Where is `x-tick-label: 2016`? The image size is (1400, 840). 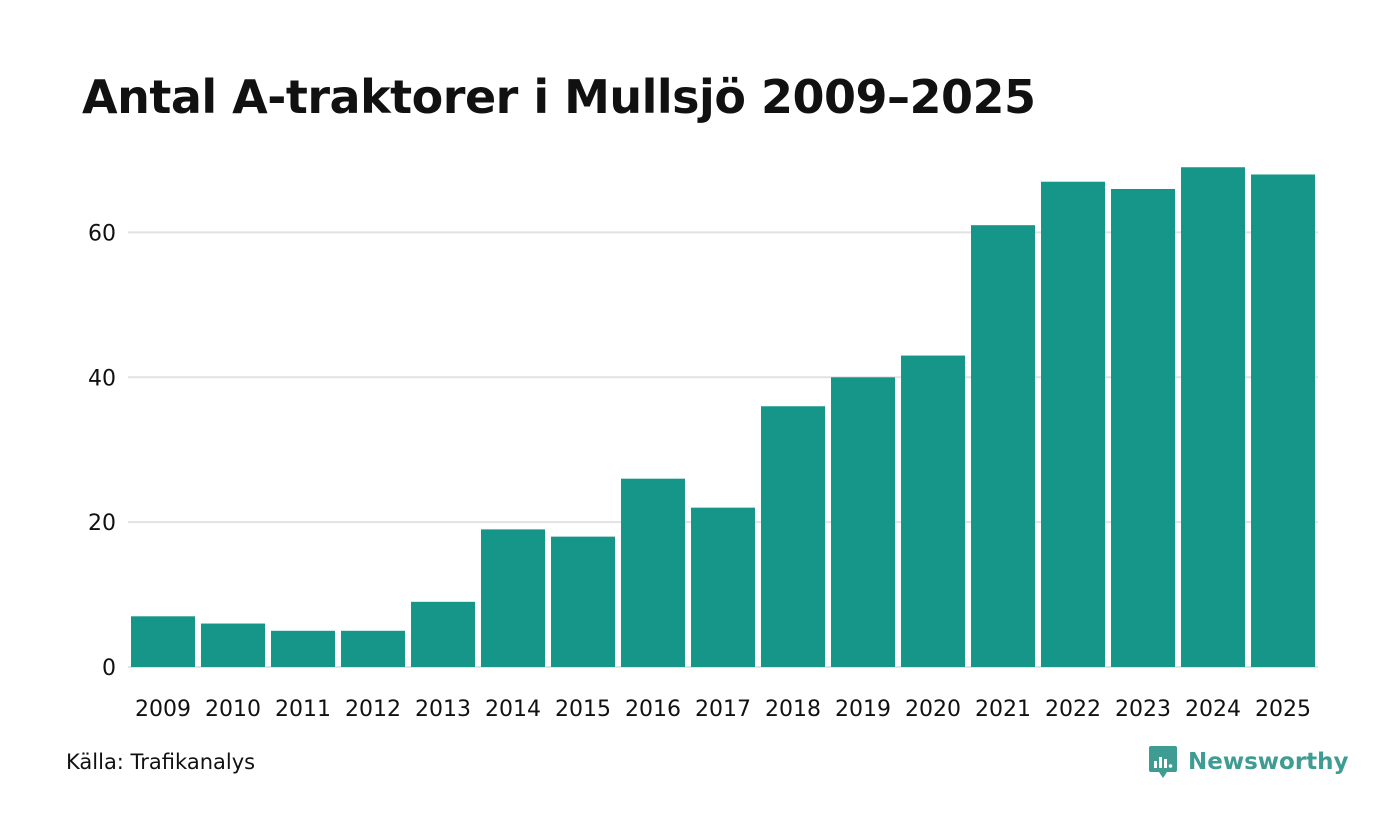
x-tick-label: 2016 is located at coordinates (653, 709).